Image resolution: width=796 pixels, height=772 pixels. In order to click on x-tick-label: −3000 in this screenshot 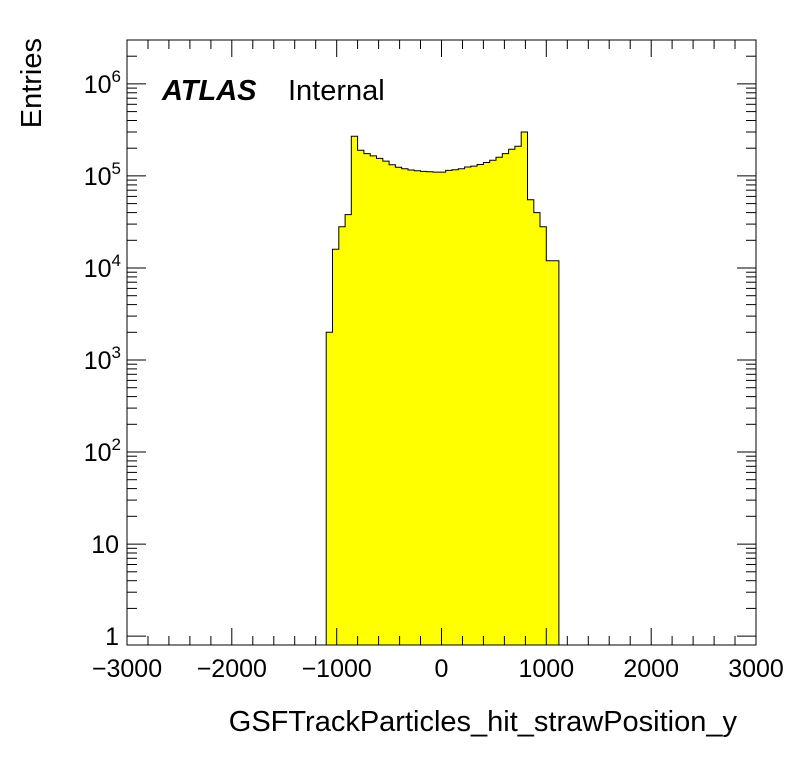, I will do `click(127, 669)`.